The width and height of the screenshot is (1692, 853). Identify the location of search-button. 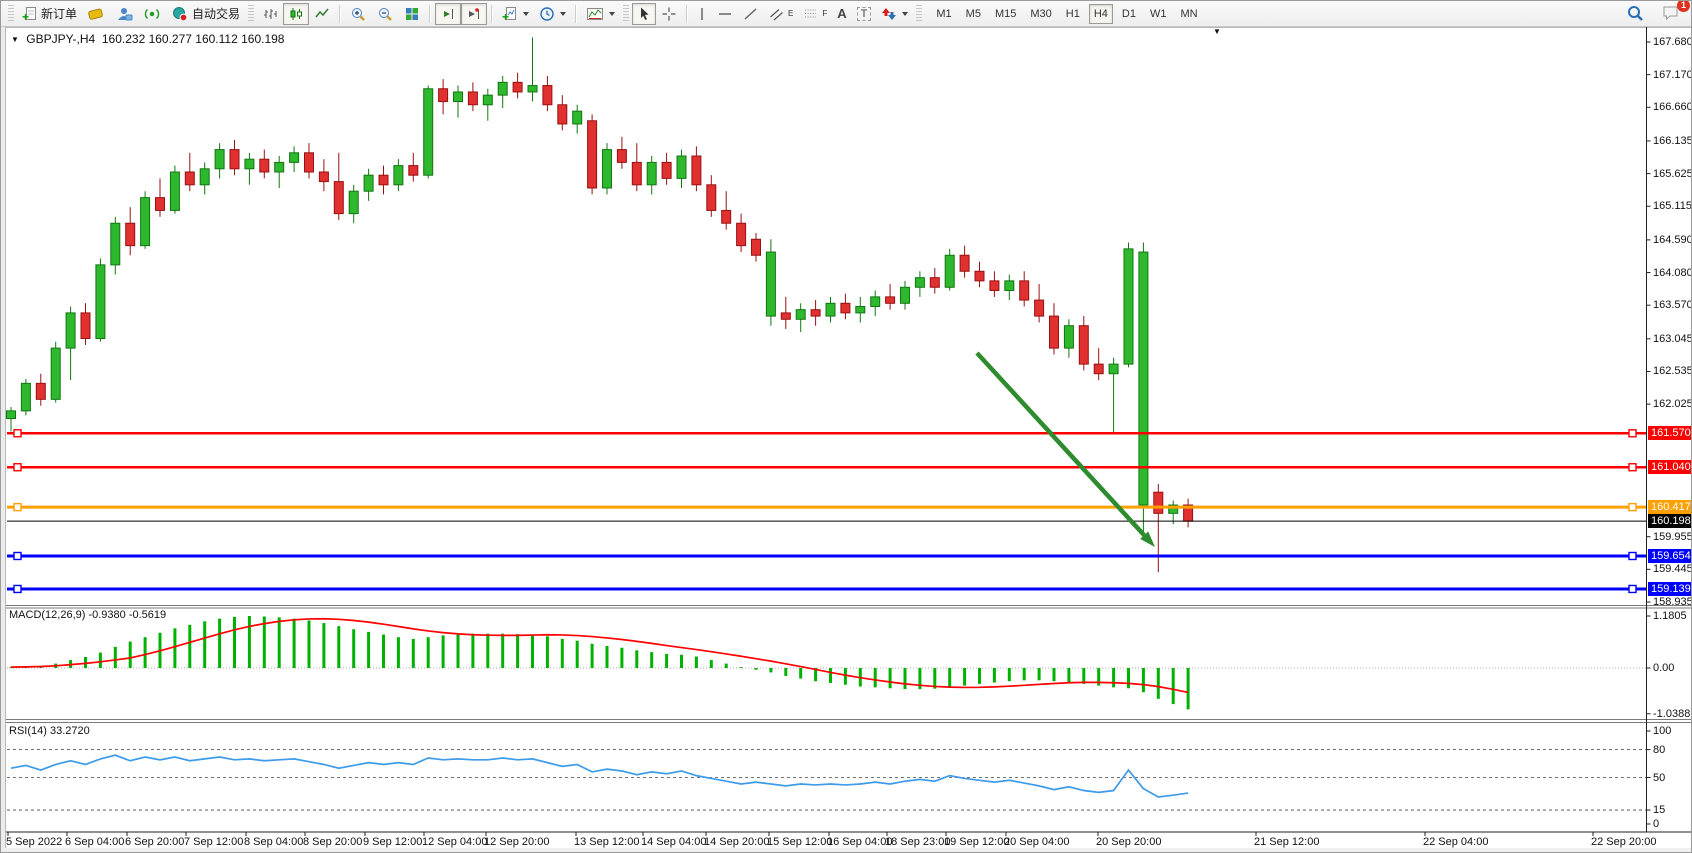
(1635, 13).